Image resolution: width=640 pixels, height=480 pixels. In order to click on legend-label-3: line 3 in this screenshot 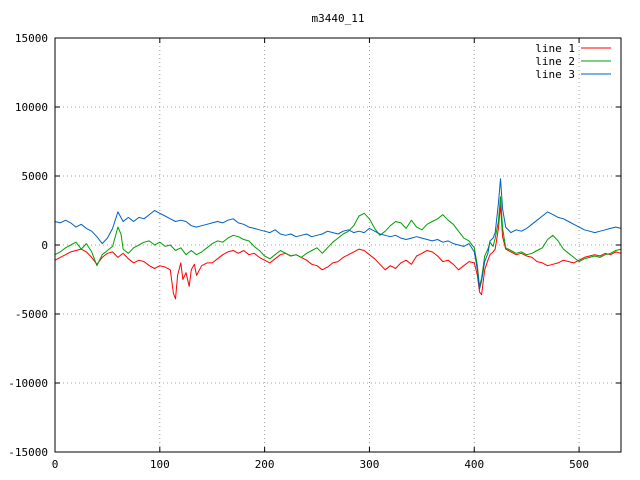, I will do `click(555, 74)`.